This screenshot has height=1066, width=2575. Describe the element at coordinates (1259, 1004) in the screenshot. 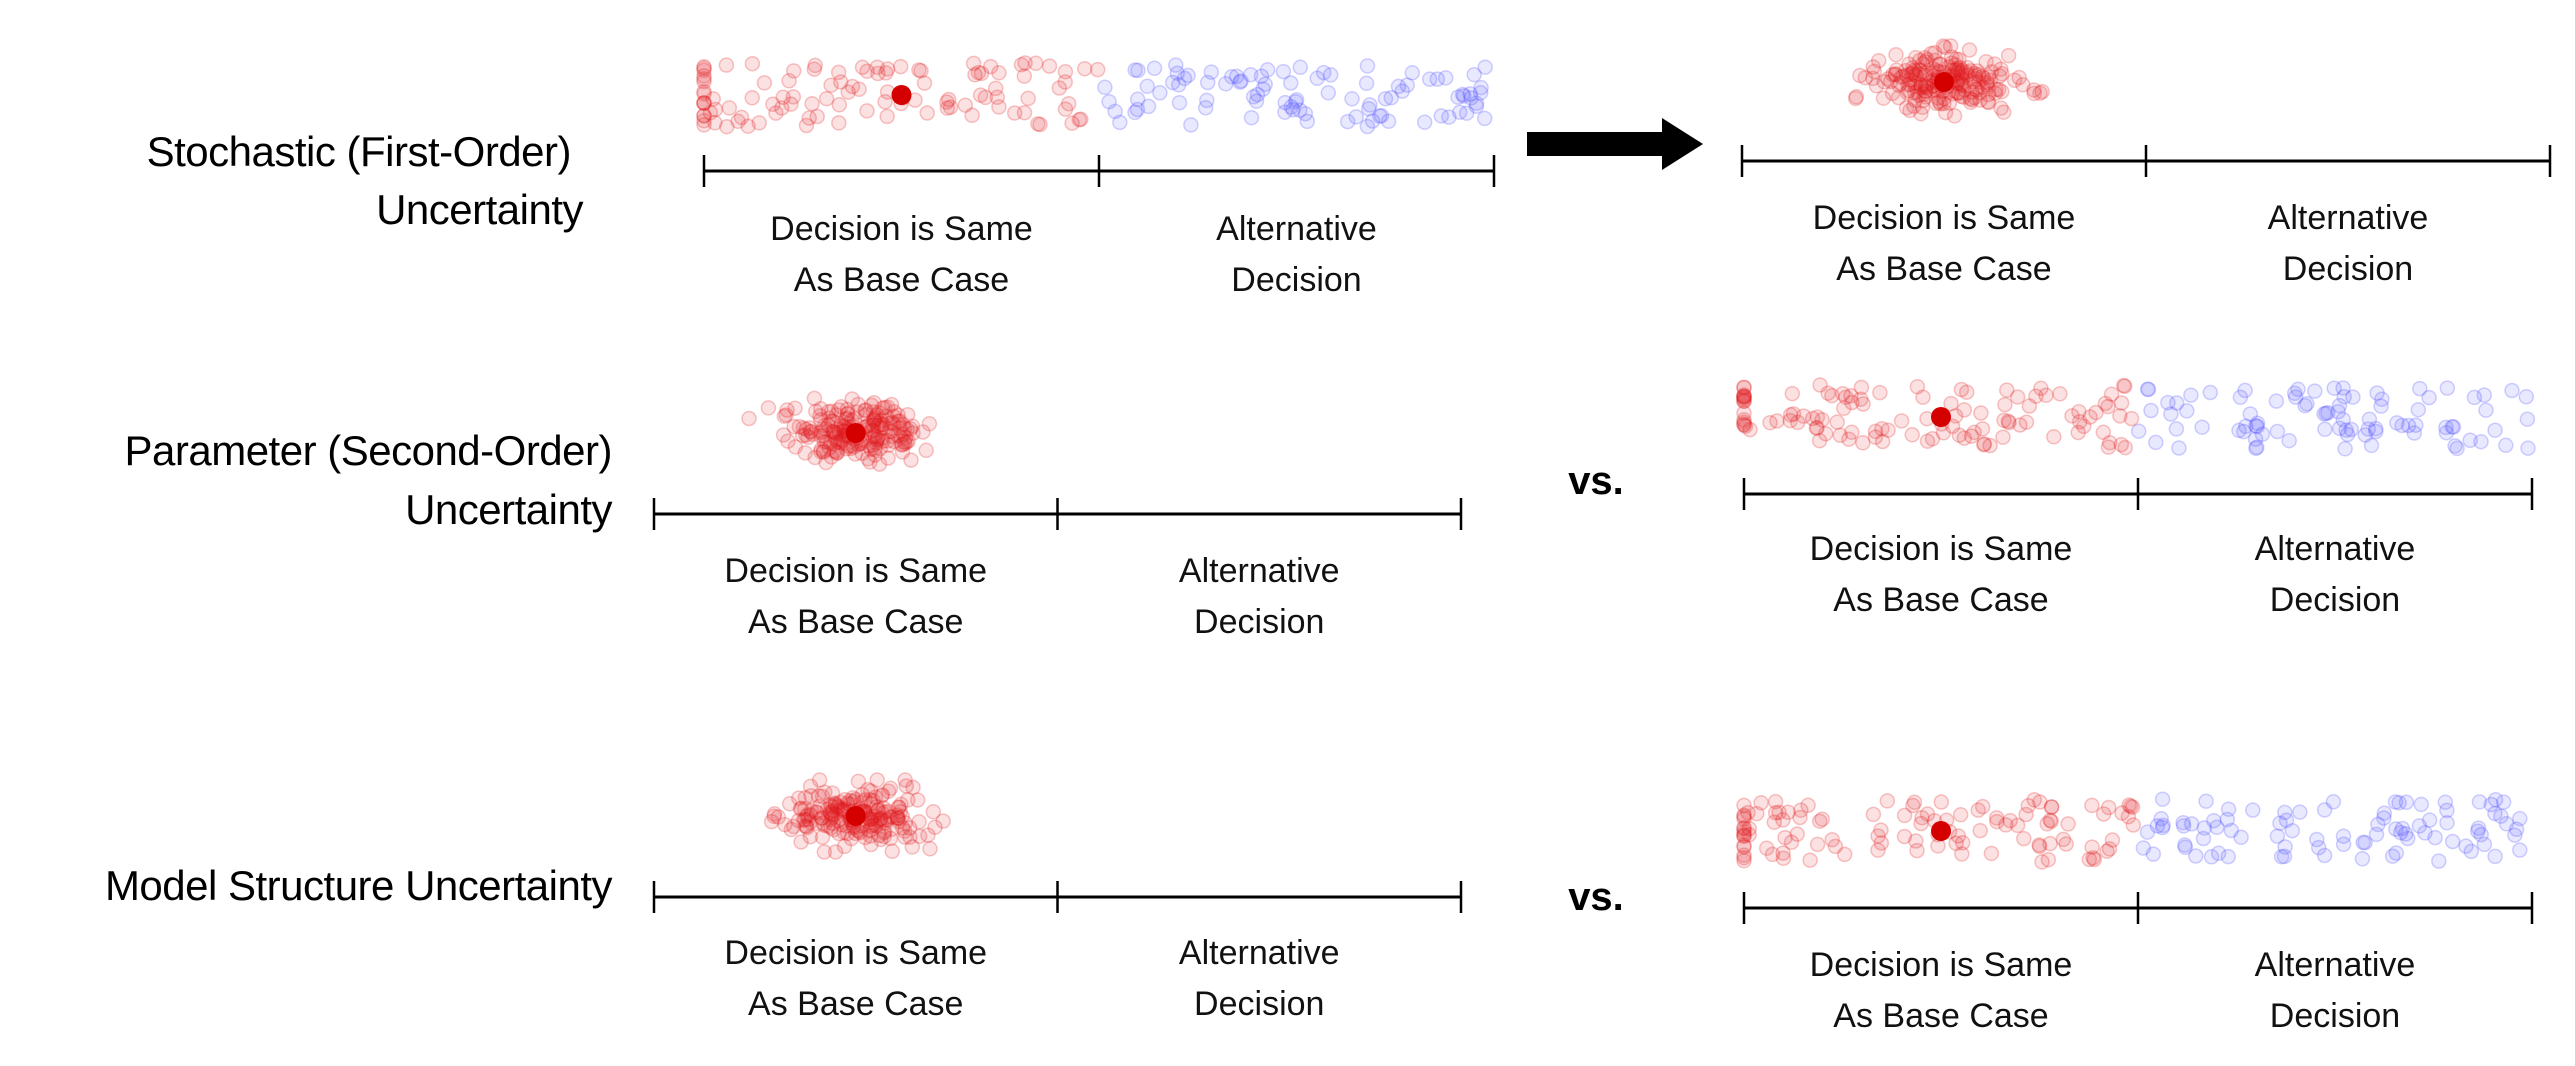

I see `axis-label-alternative-line2: Decision` at that location.